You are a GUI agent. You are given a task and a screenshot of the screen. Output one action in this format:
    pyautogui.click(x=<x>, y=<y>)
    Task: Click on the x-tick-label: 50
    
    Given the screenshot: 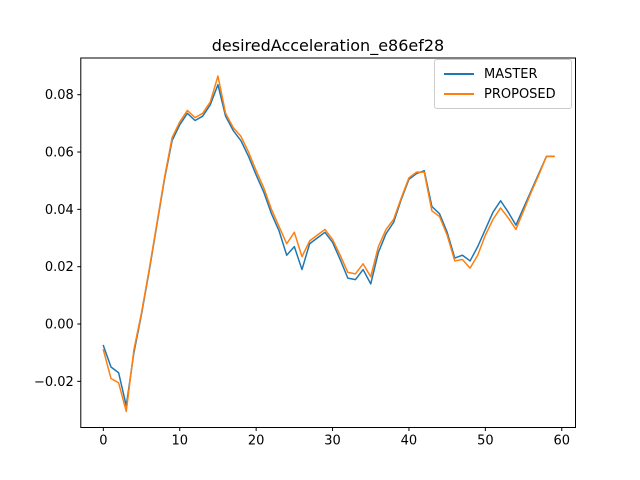 What is the action you would take?
    pyautogui.click(x=485, y=441)
    